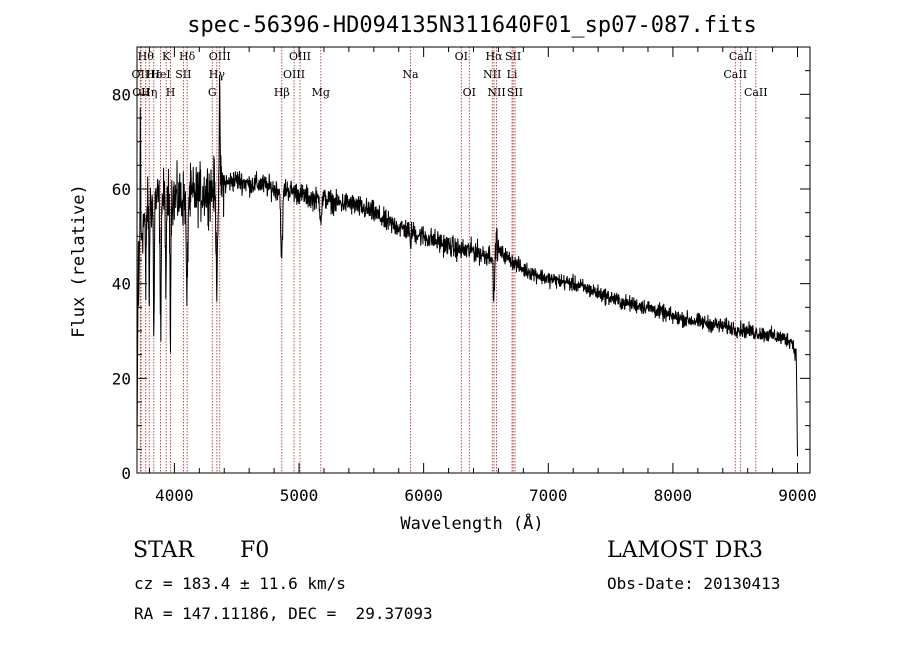 This screenshot has width=900, height=649. What do you see at coordinates (548, 495) in the screenshot?
I see `x-tick-label: 7000` at bounding box center [548, 495].